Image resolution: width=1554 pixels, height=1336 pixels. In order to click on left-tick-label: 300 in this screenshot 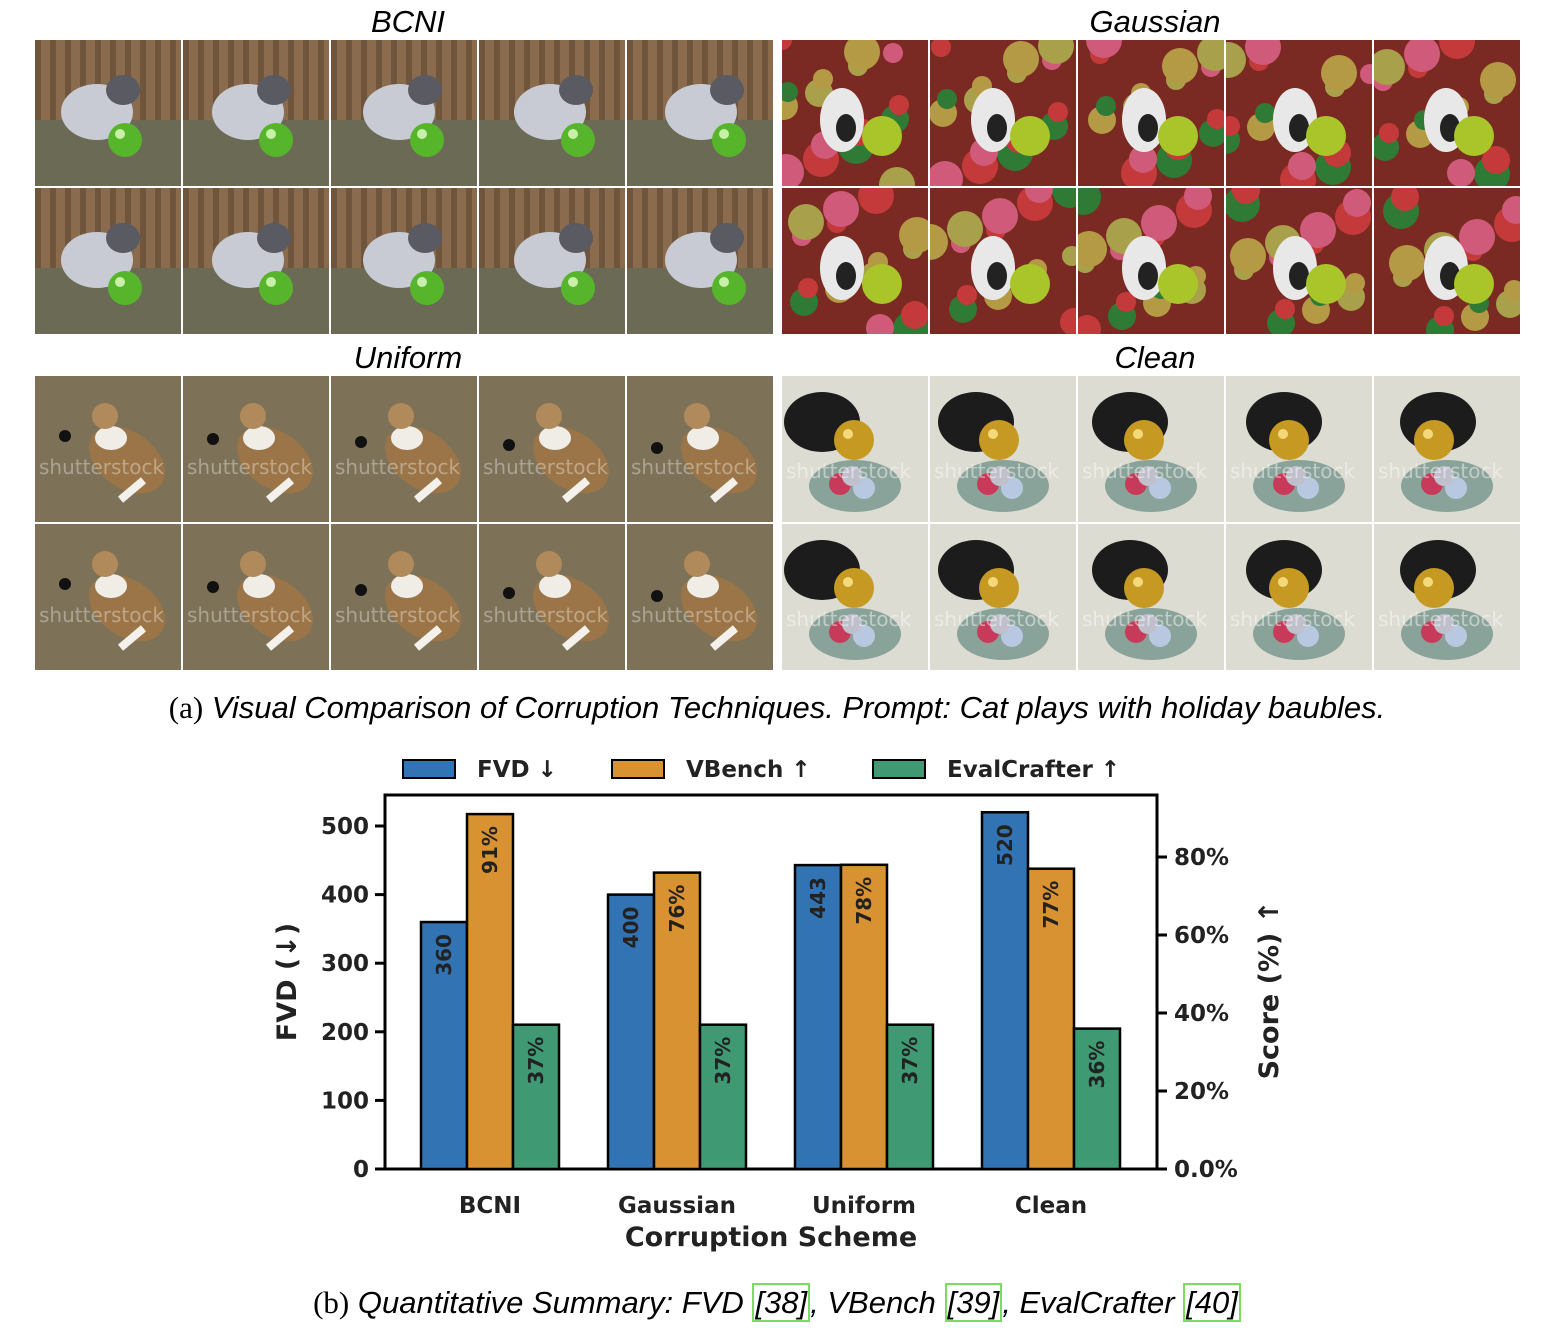, I will do `click(345, 964)`.